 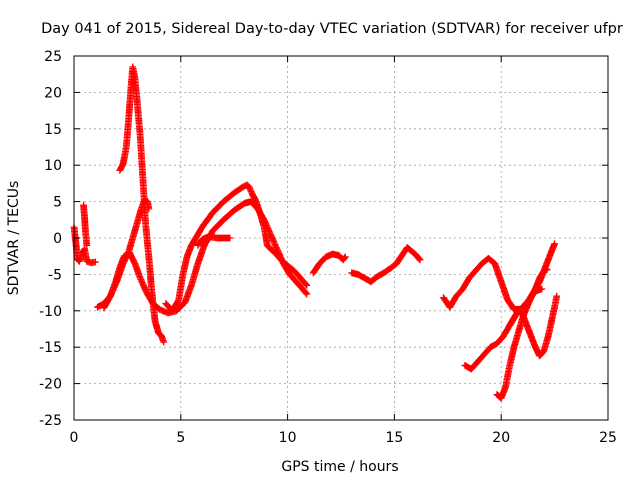 I want to click on x-axis-label: GPS time / hours, so click(x=339, y=467).